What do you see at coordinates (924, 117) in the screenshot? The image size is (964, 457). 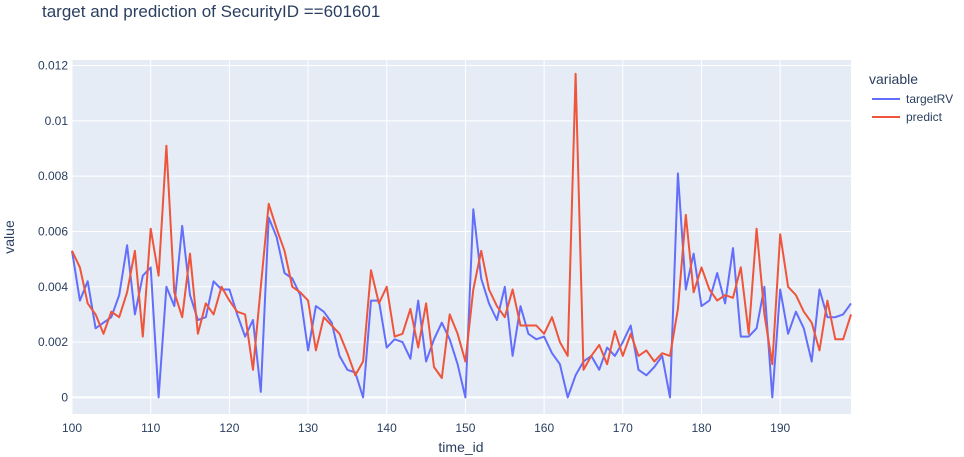 I see `legend-label-predict: predict` at bounding box center [924, 117].